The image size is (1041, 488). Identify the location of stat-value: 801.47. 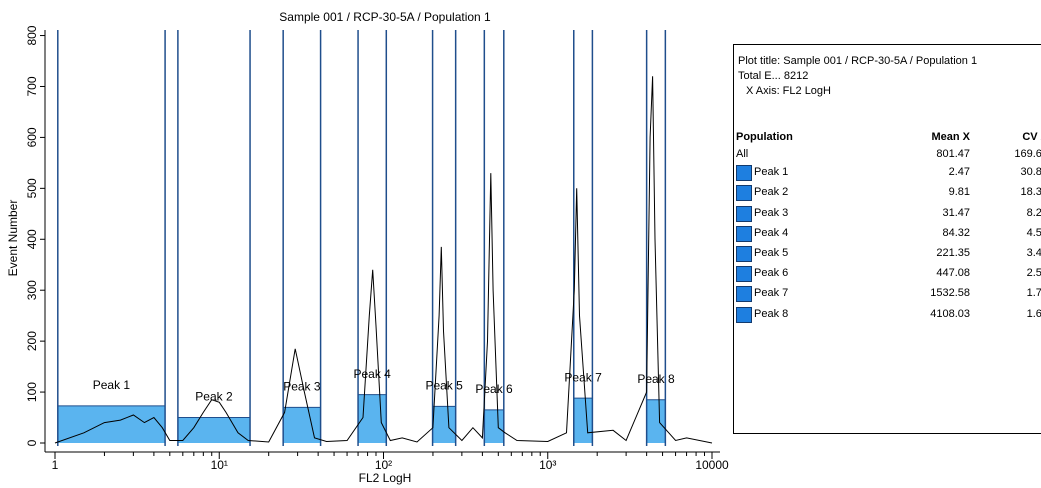
(953, 154).